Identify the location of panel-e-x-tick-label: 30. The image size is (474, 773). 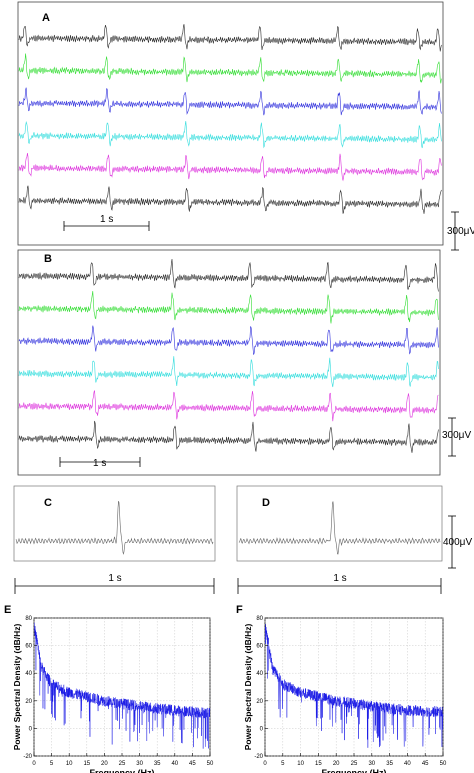
(139, 764).